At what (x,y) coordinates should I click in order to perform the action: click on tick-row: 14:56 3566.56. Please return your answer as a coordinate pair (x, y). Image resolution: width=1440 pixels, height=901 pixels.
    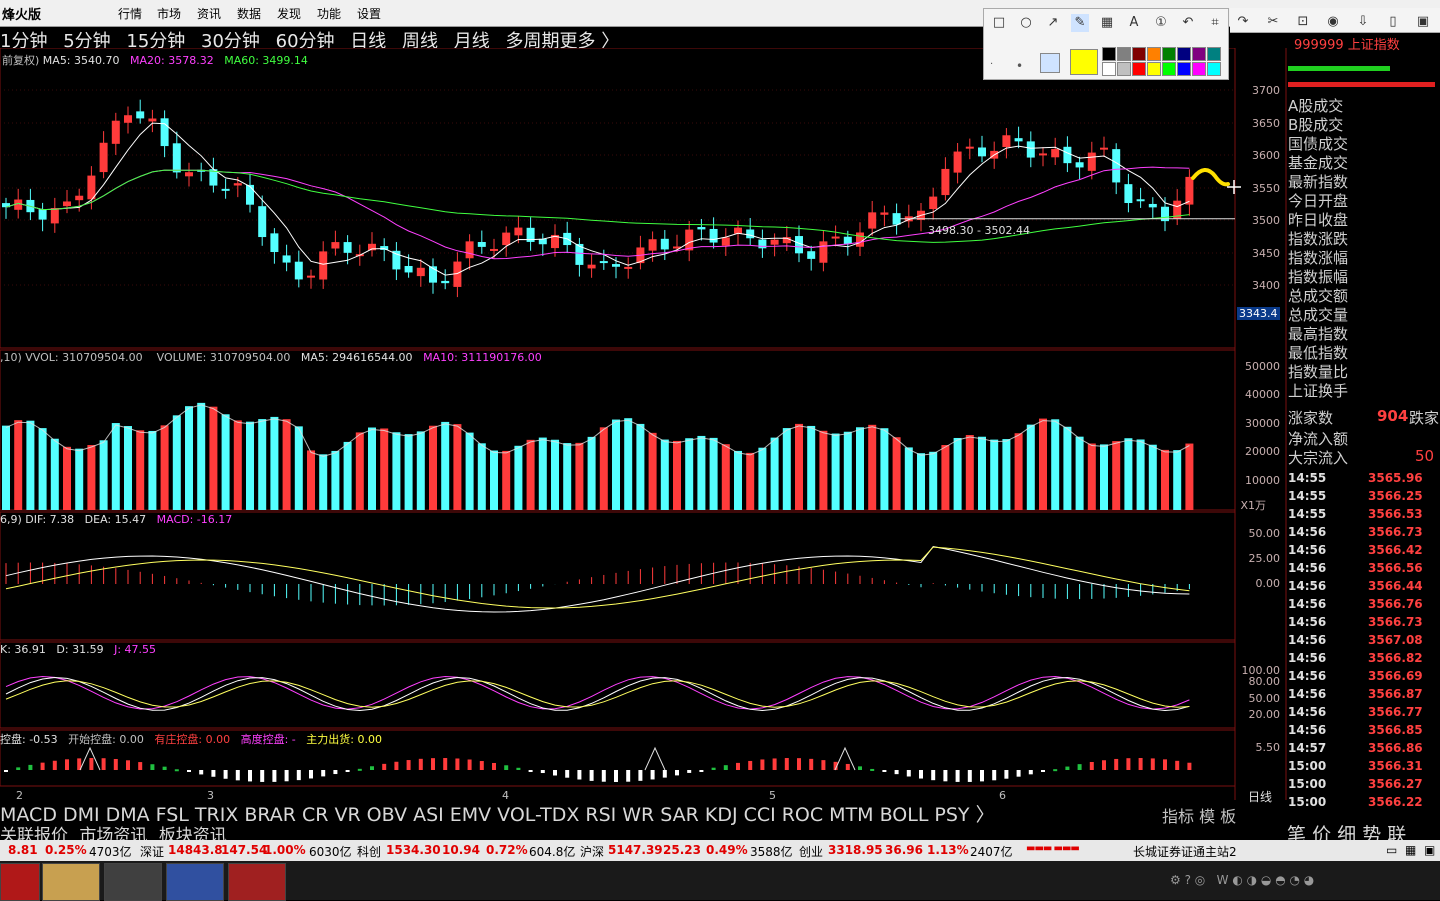
    Looking at the image, I should click on (1363, 570).